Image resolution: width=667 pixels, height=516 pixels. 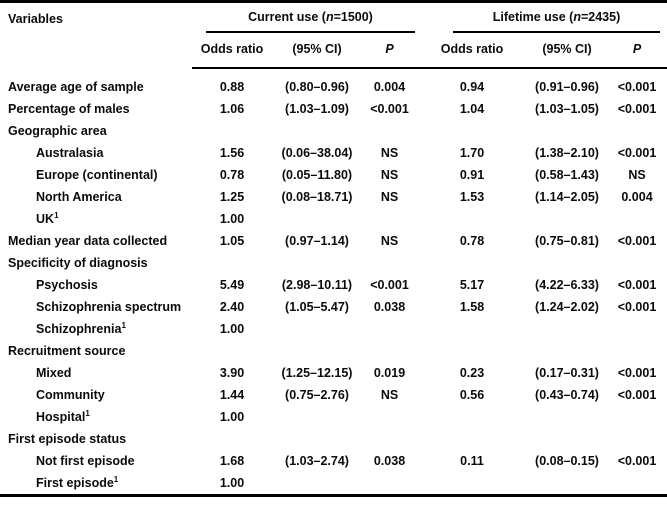 What do you see at coordinates (232, 483) in the screenshot?
I see `odds-ratio-current-cell: 1.00` at bounding box center [232, 483].